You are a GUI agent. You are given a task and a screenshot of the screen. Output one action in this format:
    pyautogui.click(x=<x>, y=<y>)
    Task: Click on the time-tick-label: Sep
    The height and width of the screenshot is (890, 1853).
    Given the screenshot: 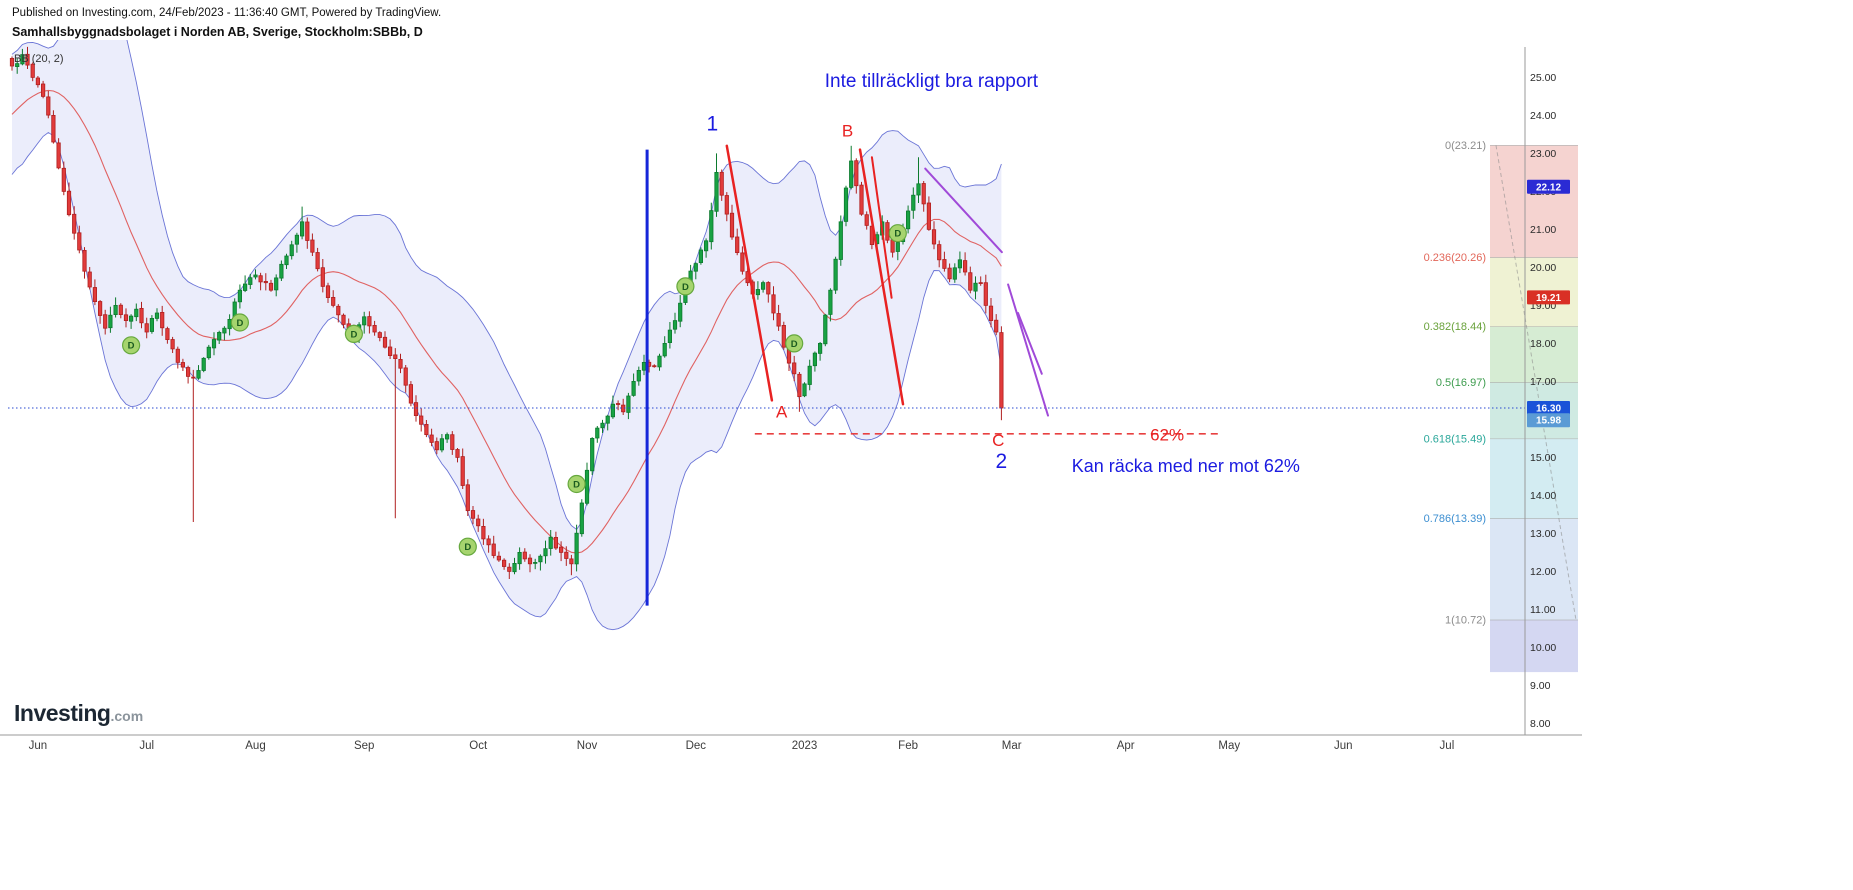 What is the action you would take?
    pyautogui.click(x=364, y=746)
    